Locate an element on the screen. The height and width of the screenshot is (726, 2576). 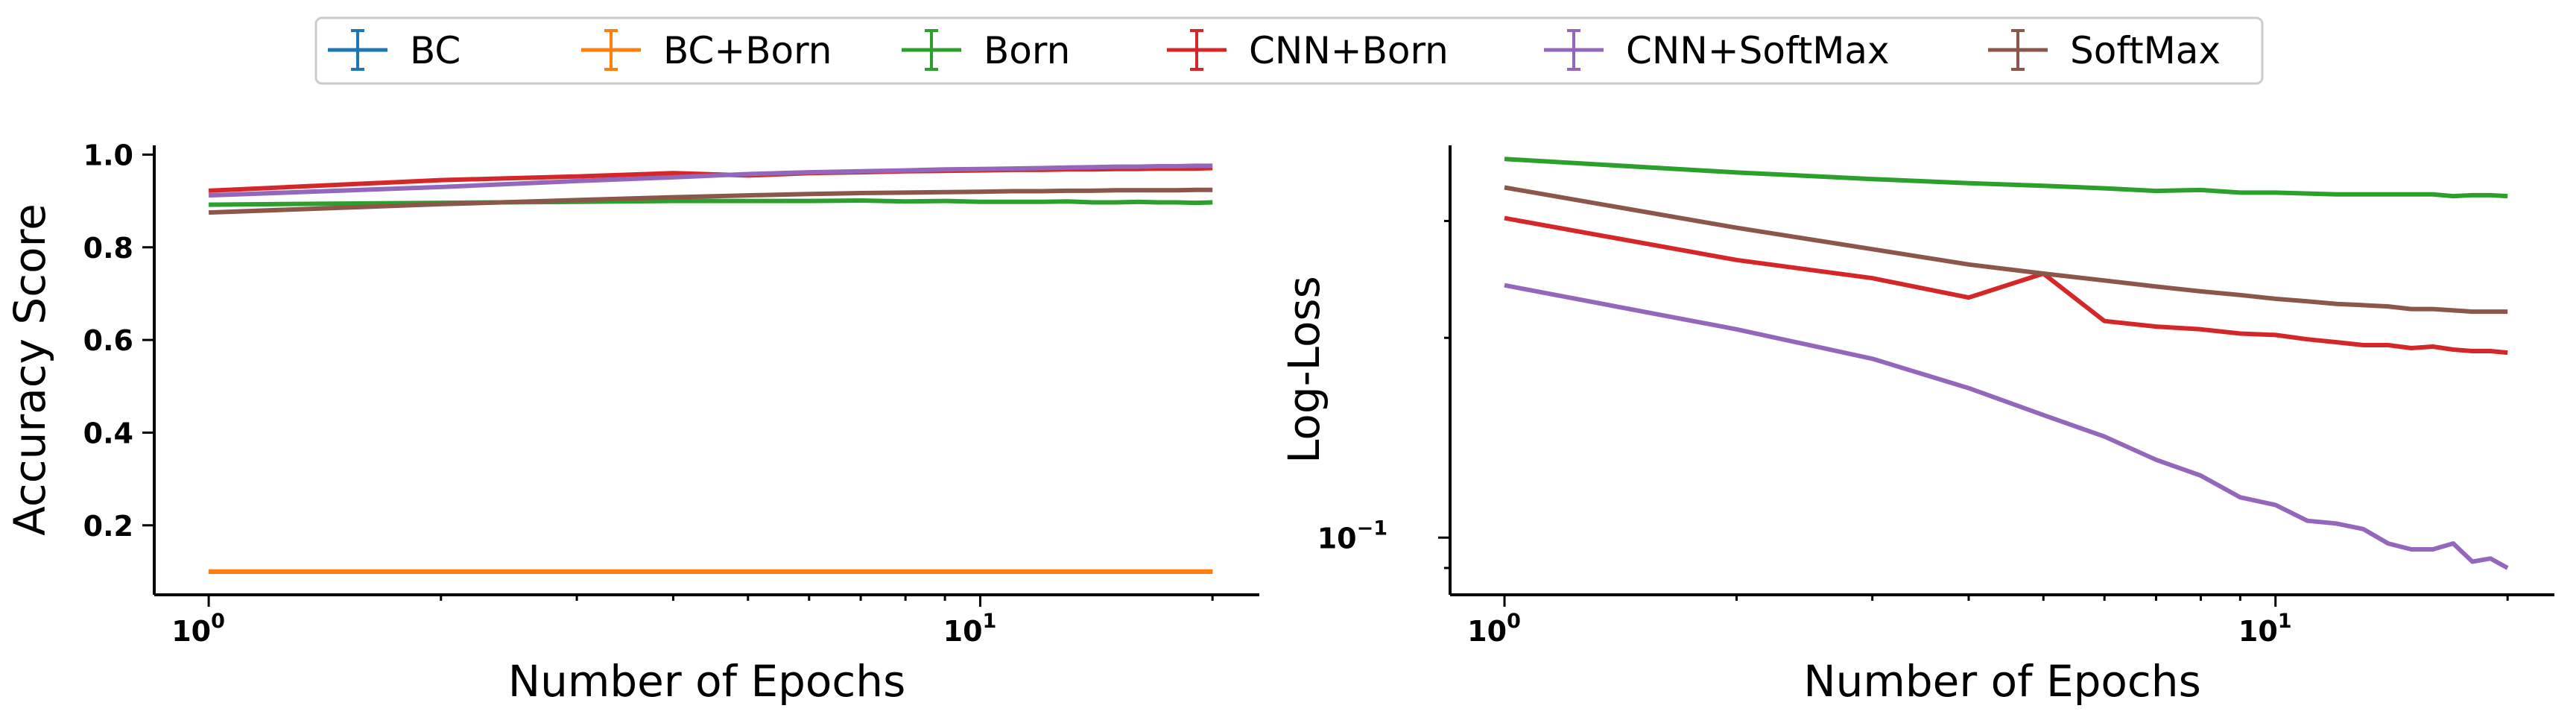
legend-label: Born is located at coordinates (1027, 50).